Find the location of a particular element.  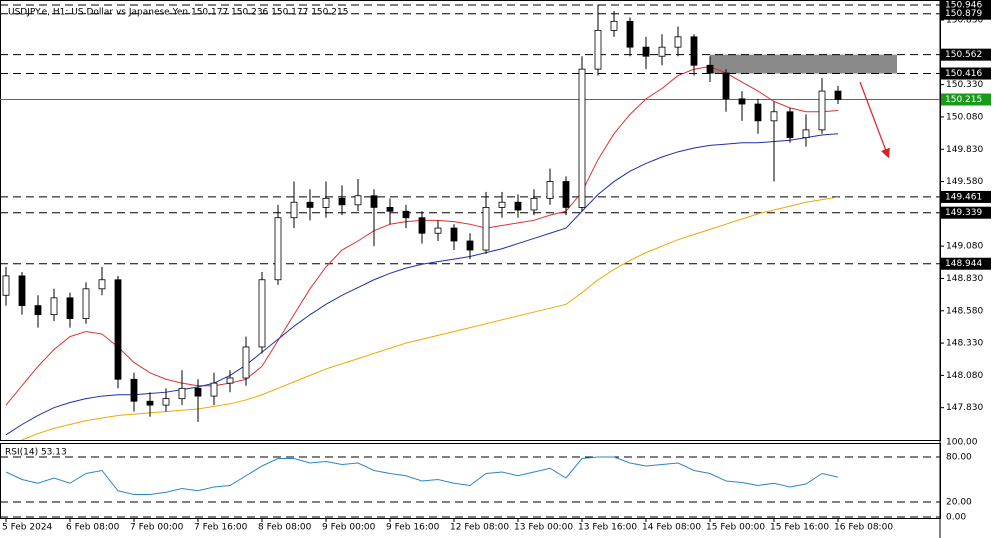

level-label: 150.879 is located at coordinates (963, 14).